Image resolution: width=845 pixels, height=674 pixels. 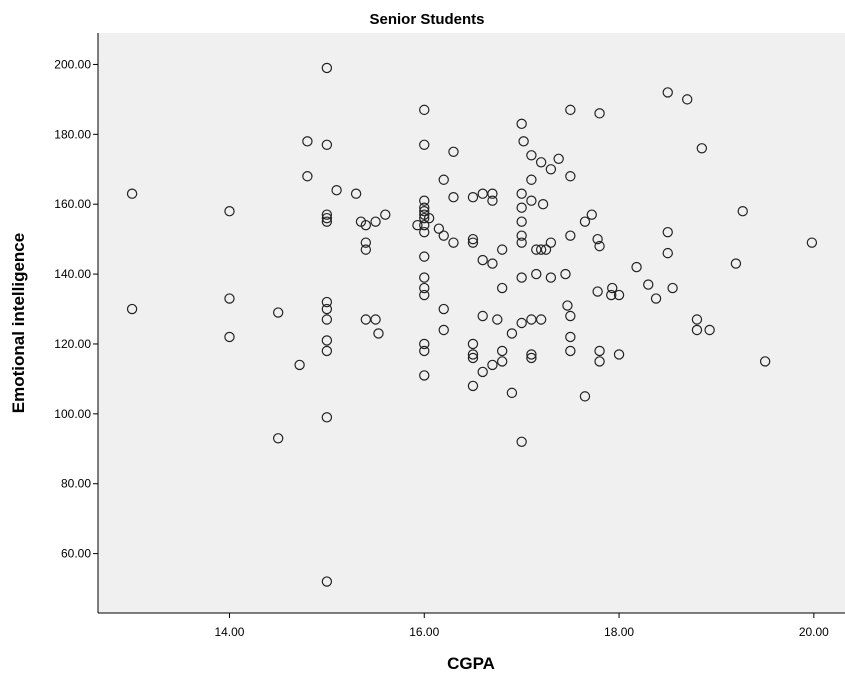 What do you see at coordinates (814, 632) in the screenshot?
I see `x-tick-label: 20.00` at bounding box center [814, 632].